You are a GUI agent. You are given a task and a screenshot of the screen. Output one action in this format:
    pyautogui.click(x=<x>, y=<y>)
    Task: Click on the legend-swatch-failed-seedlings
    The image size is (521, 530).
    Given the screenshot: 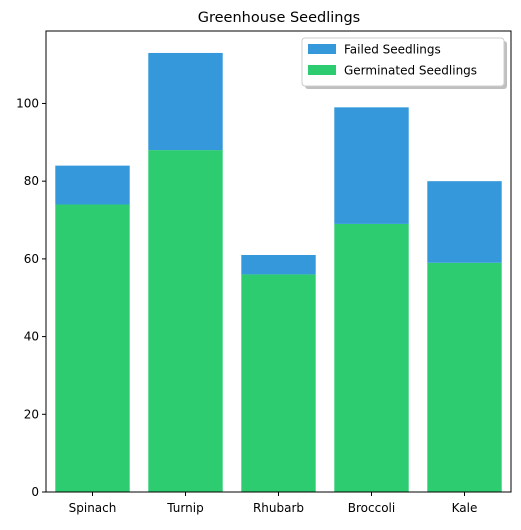 What is the action you would take?
    pyautogui.click(x=322, y=49)
    